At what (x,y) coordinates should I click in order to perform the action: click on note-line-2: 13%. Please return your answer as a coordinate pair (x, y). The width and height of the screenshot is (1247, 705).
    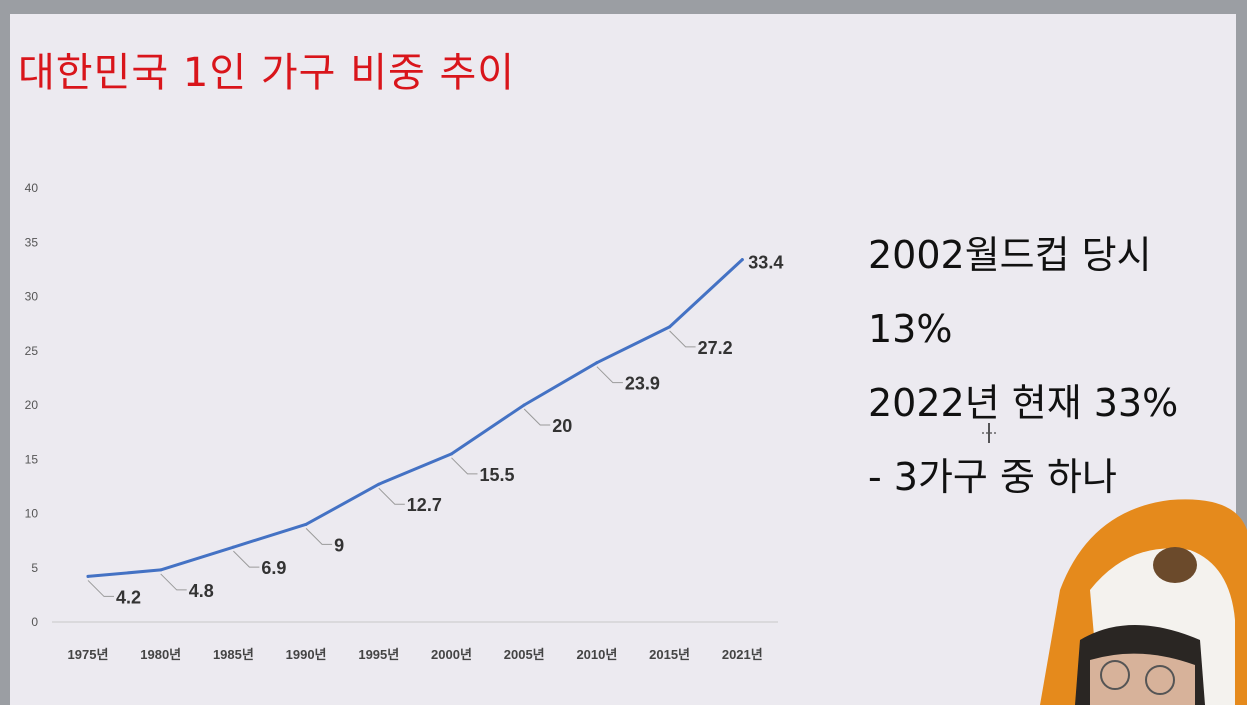
    Looking at the image, I should click on (910, 329).